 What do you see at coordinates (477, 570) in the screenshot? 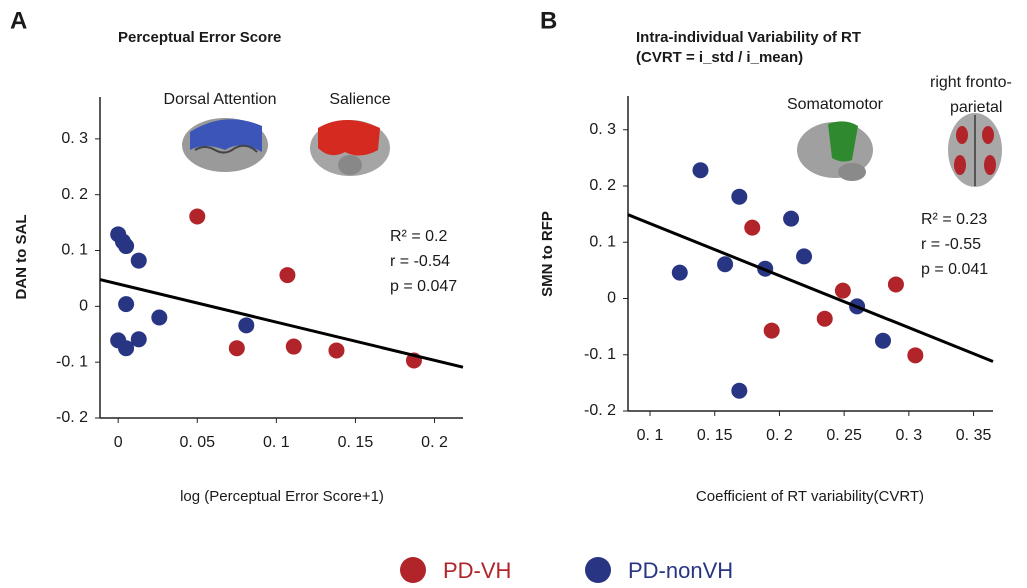
I see `legend-label: PD-VH` at bounding box center [477, 570].